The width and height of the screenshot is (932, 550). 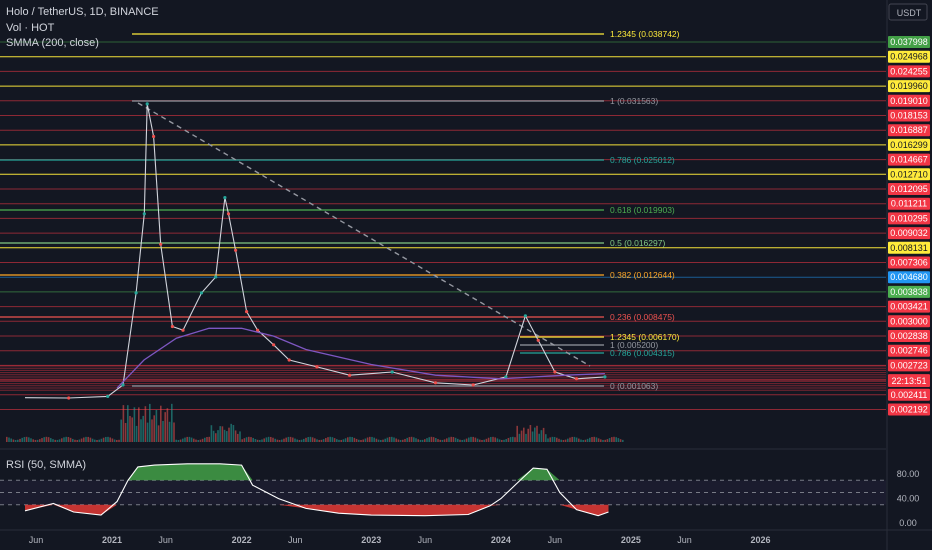 I want to click on price-tag-value: 0.012095, so click(x=909, y=189).